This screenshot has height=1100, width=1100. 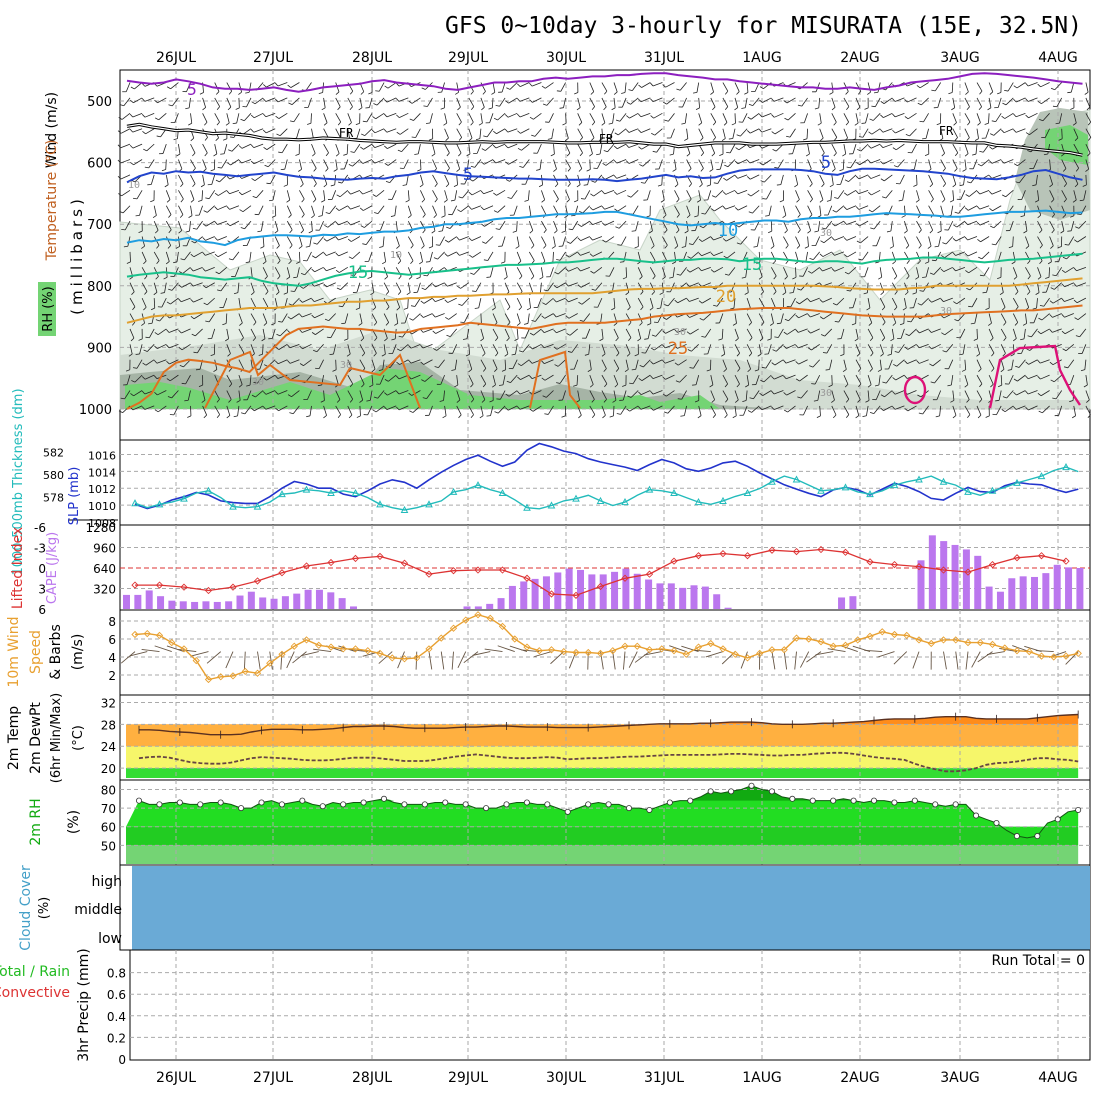 What do you see at coordinates (122, 1060) in the screenshot?
I see `precip-tick-label: 0` at bounding box center [122, 1060].